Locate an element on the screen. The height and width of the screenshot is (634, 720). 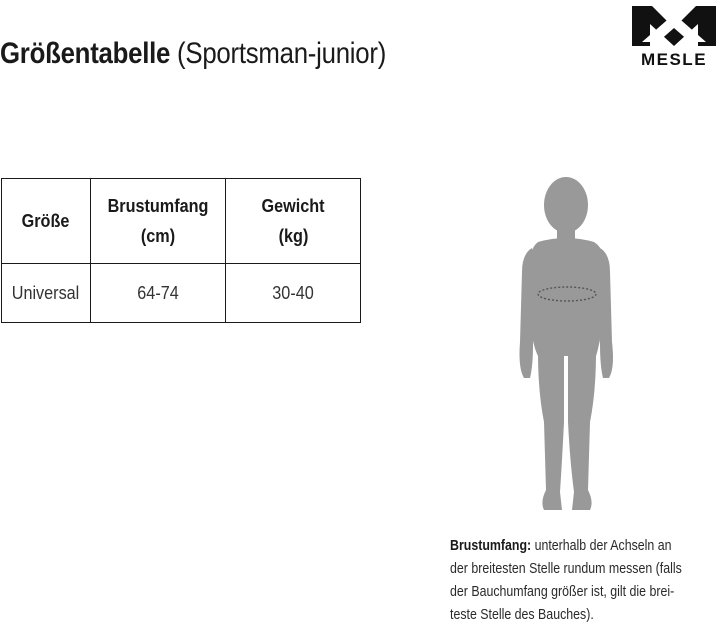
table-header-row: Größe Brustumfang (cm) Gewicht (kg) is located at coordinates (181, 221).